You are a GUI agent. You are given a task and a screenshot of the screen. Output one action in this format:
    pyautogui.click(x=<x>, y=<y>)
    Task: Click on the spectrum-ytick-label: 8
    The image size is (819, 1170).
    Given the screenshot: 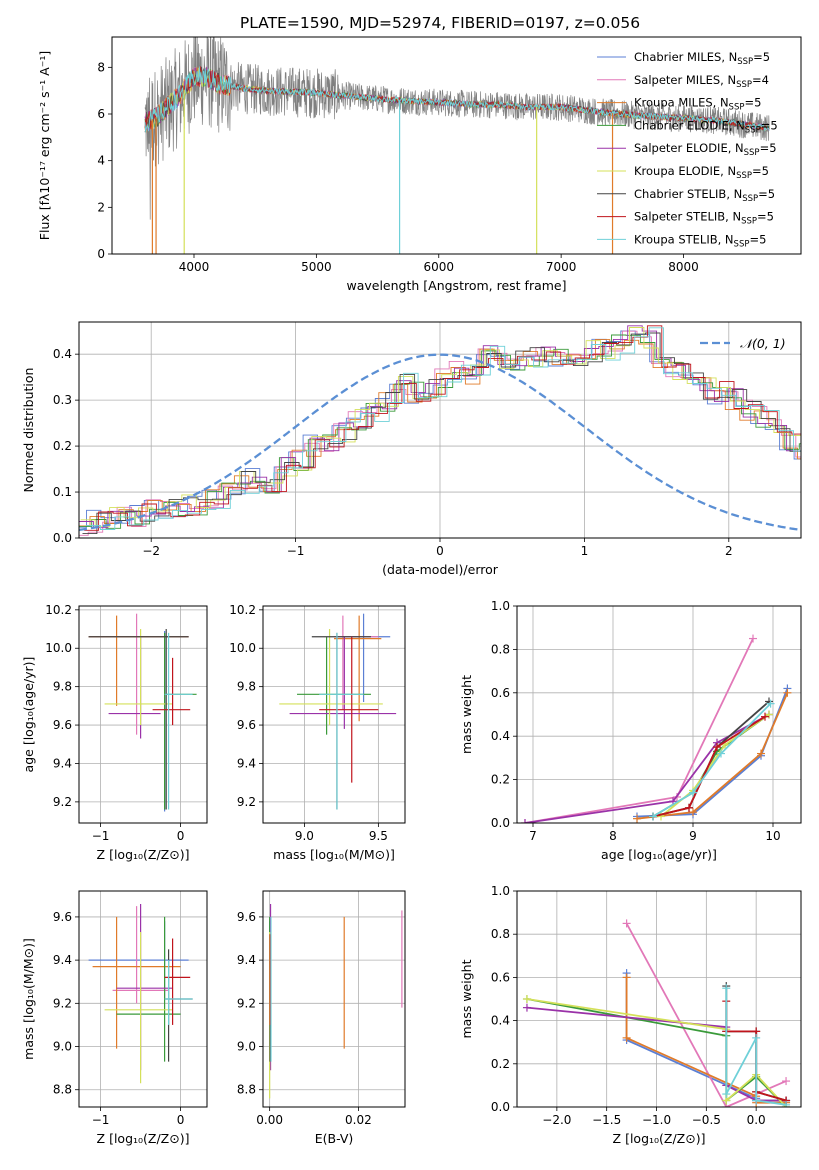 What is the action you would take?
    pyautogui.click(x=101, y=67)
    